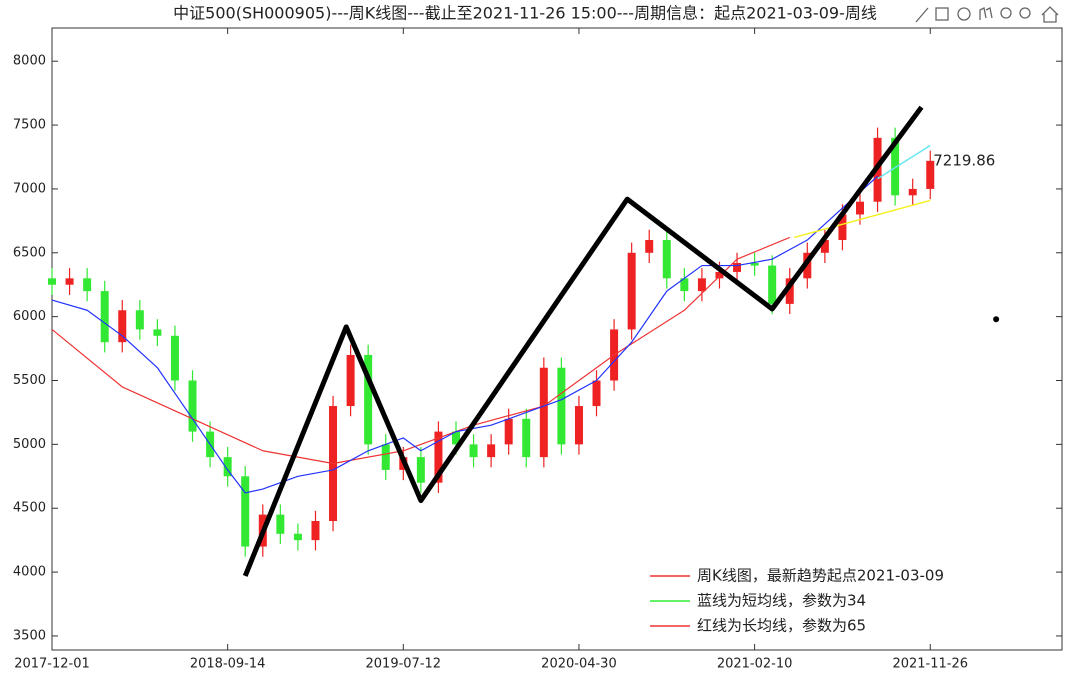  I want to click on toolbar-icons, so click(987, 14).